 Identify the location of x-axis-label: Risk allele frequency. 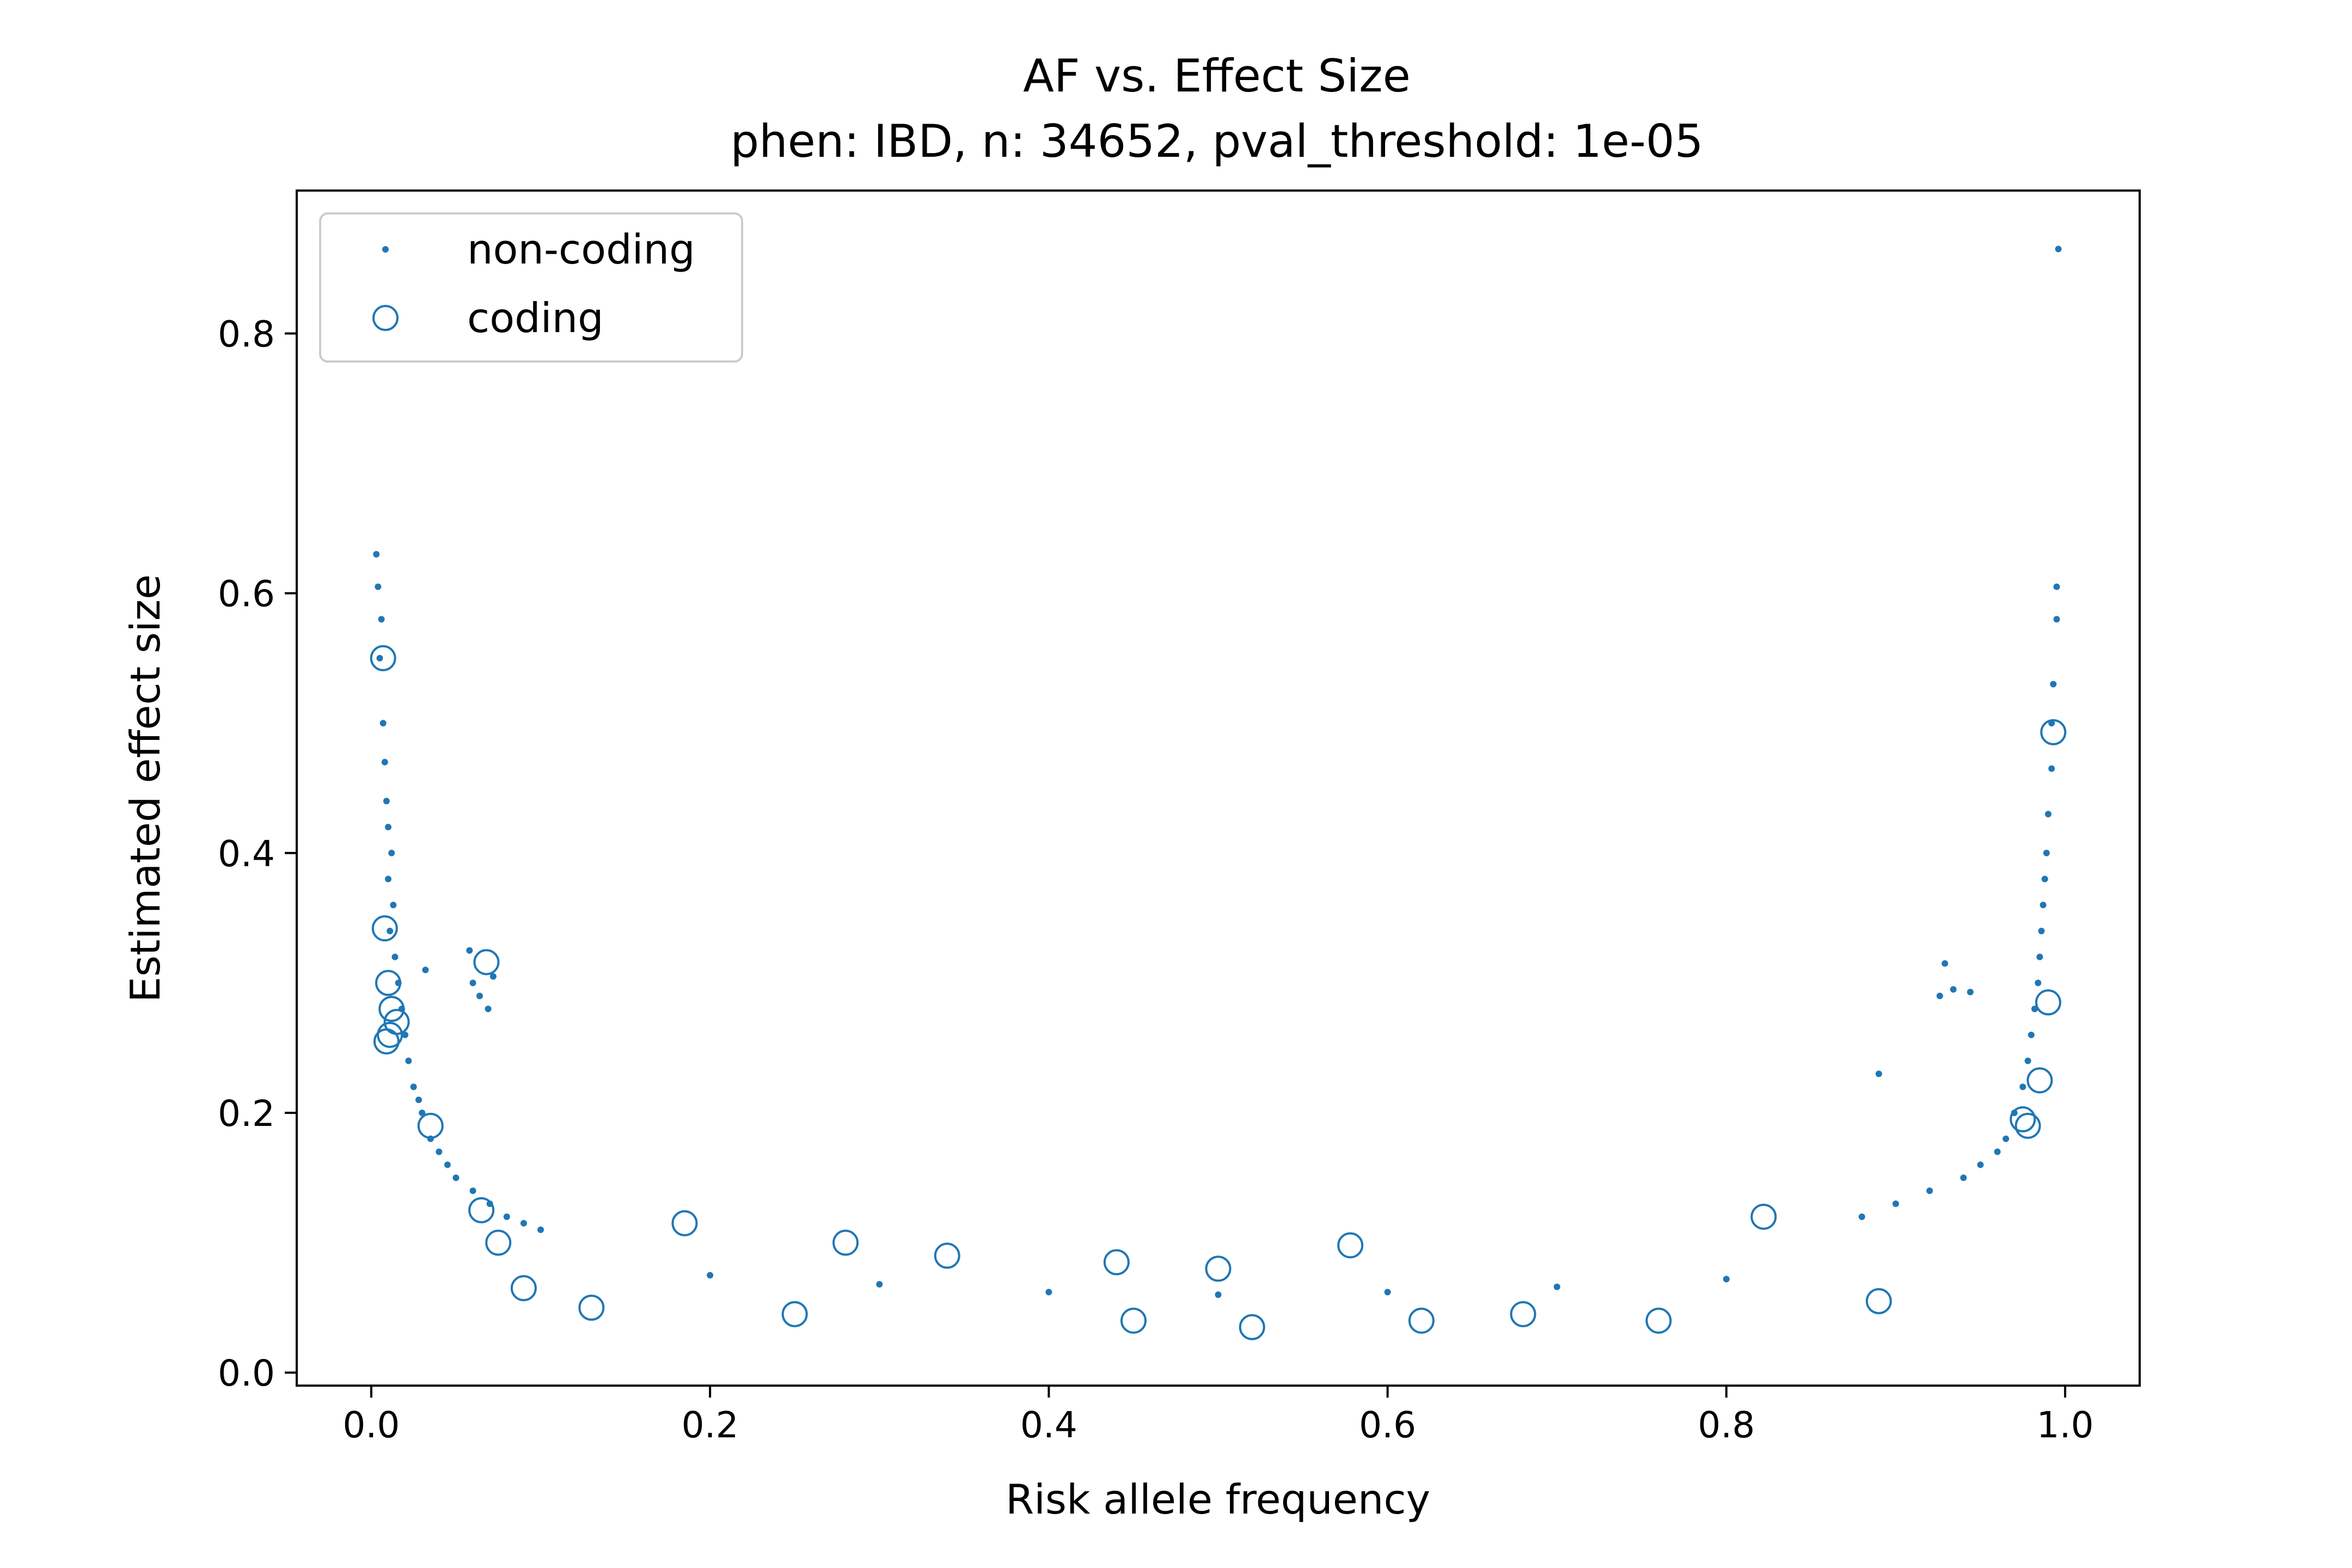
(1218, 1499).